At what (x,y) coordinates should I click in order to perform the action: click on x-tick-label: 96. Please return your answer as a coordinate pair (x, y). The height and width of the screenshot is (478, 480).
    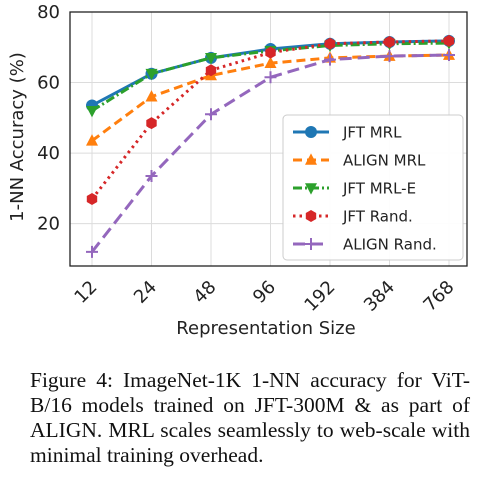
    Looking at the image, I should click on (264, 292).